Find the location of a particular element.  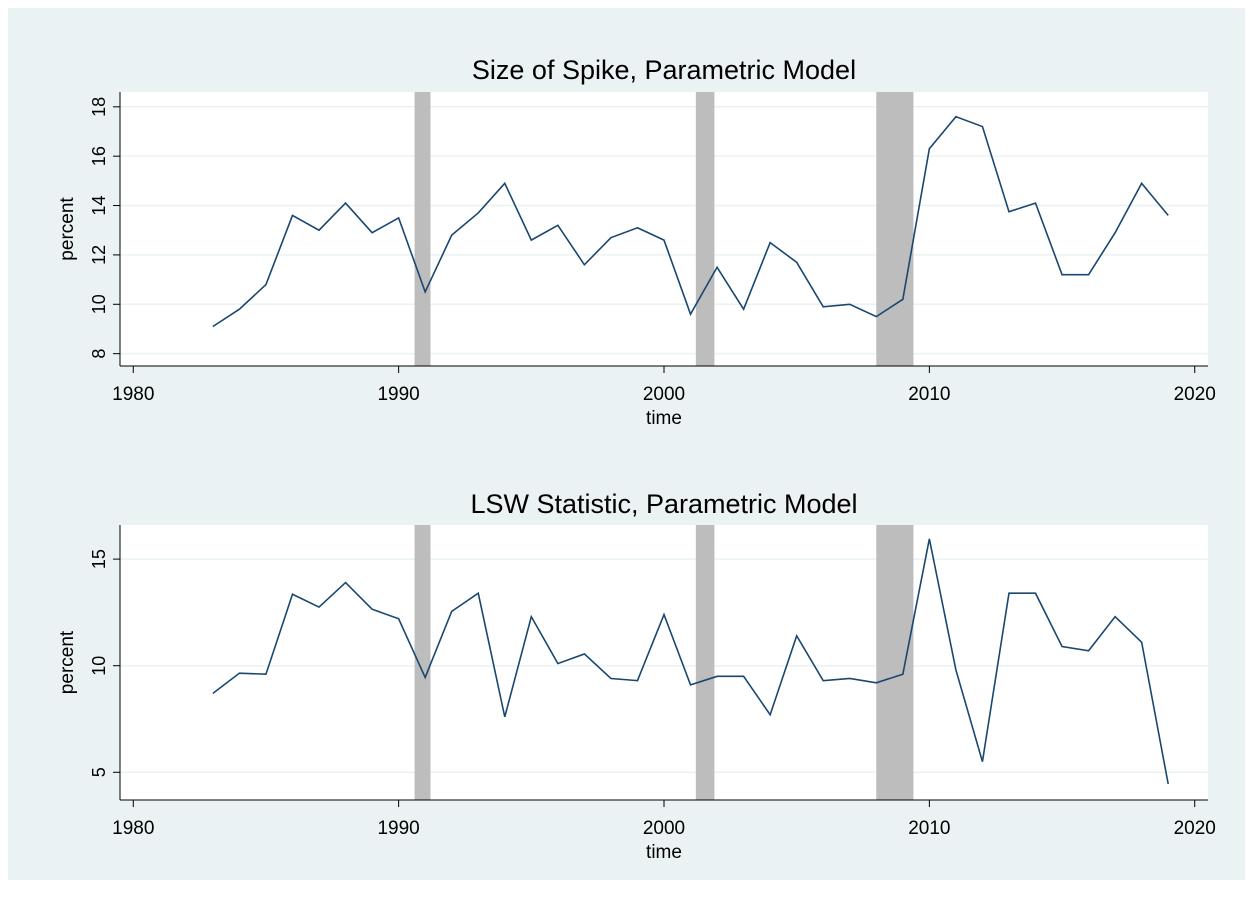

y-tick-label: 5 is located at coordinates (99, 772).